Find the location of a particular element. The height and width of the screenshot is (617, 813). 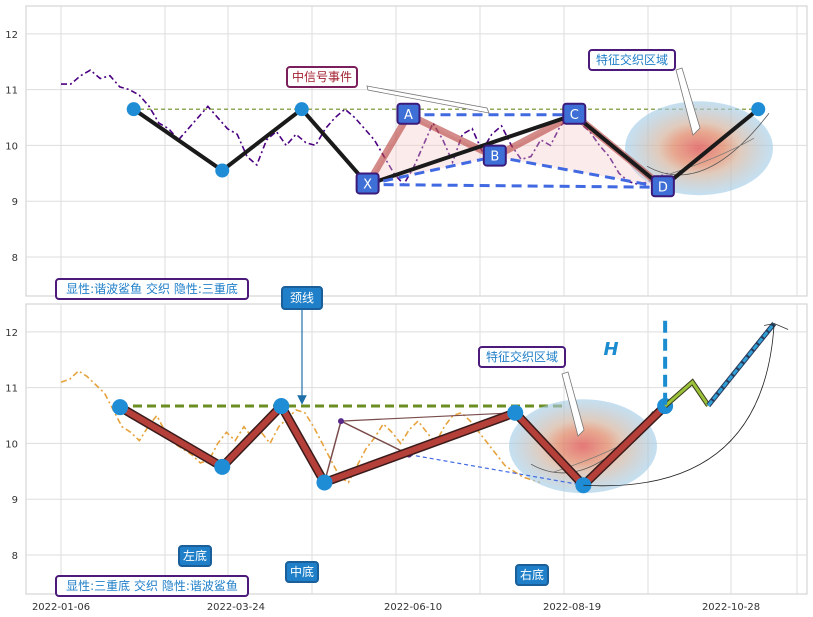

pattern-point-X: X is located at coordinates (367, 183).